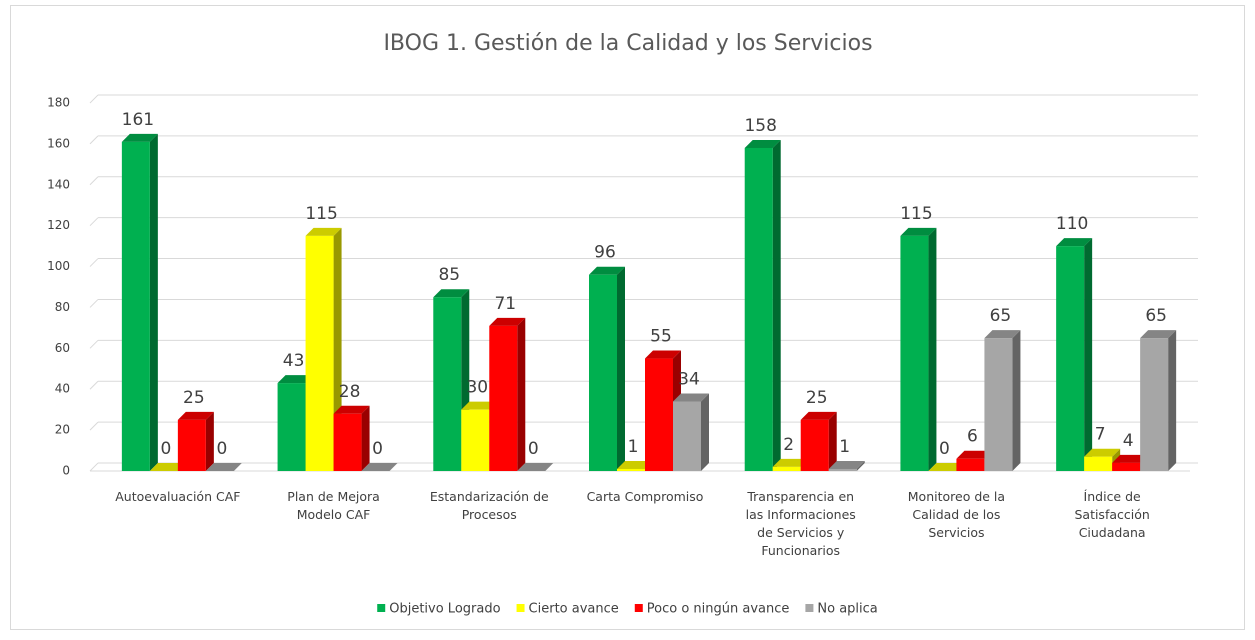 The image size is (1255, 640). Describe the element at coordinates (62, 430) in the screenshot. I see `y-tick-label: 20` at that location.